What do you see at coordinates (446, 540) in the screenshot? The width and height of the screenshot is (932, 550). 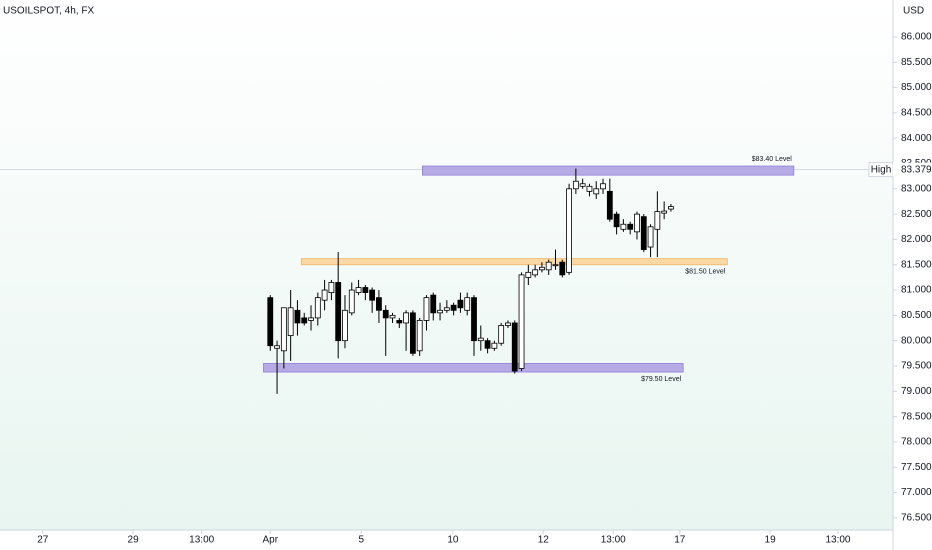 I see `time-axis` at bounding box center [446, 540].